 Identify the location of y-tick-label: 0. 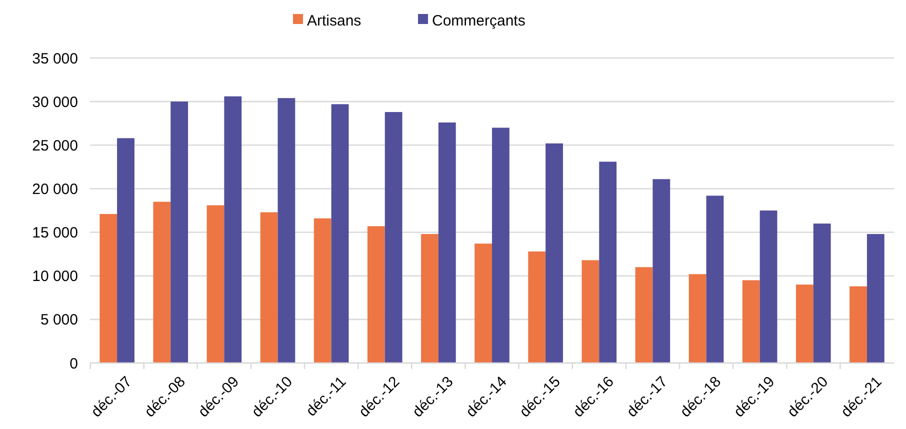
(74, 363).